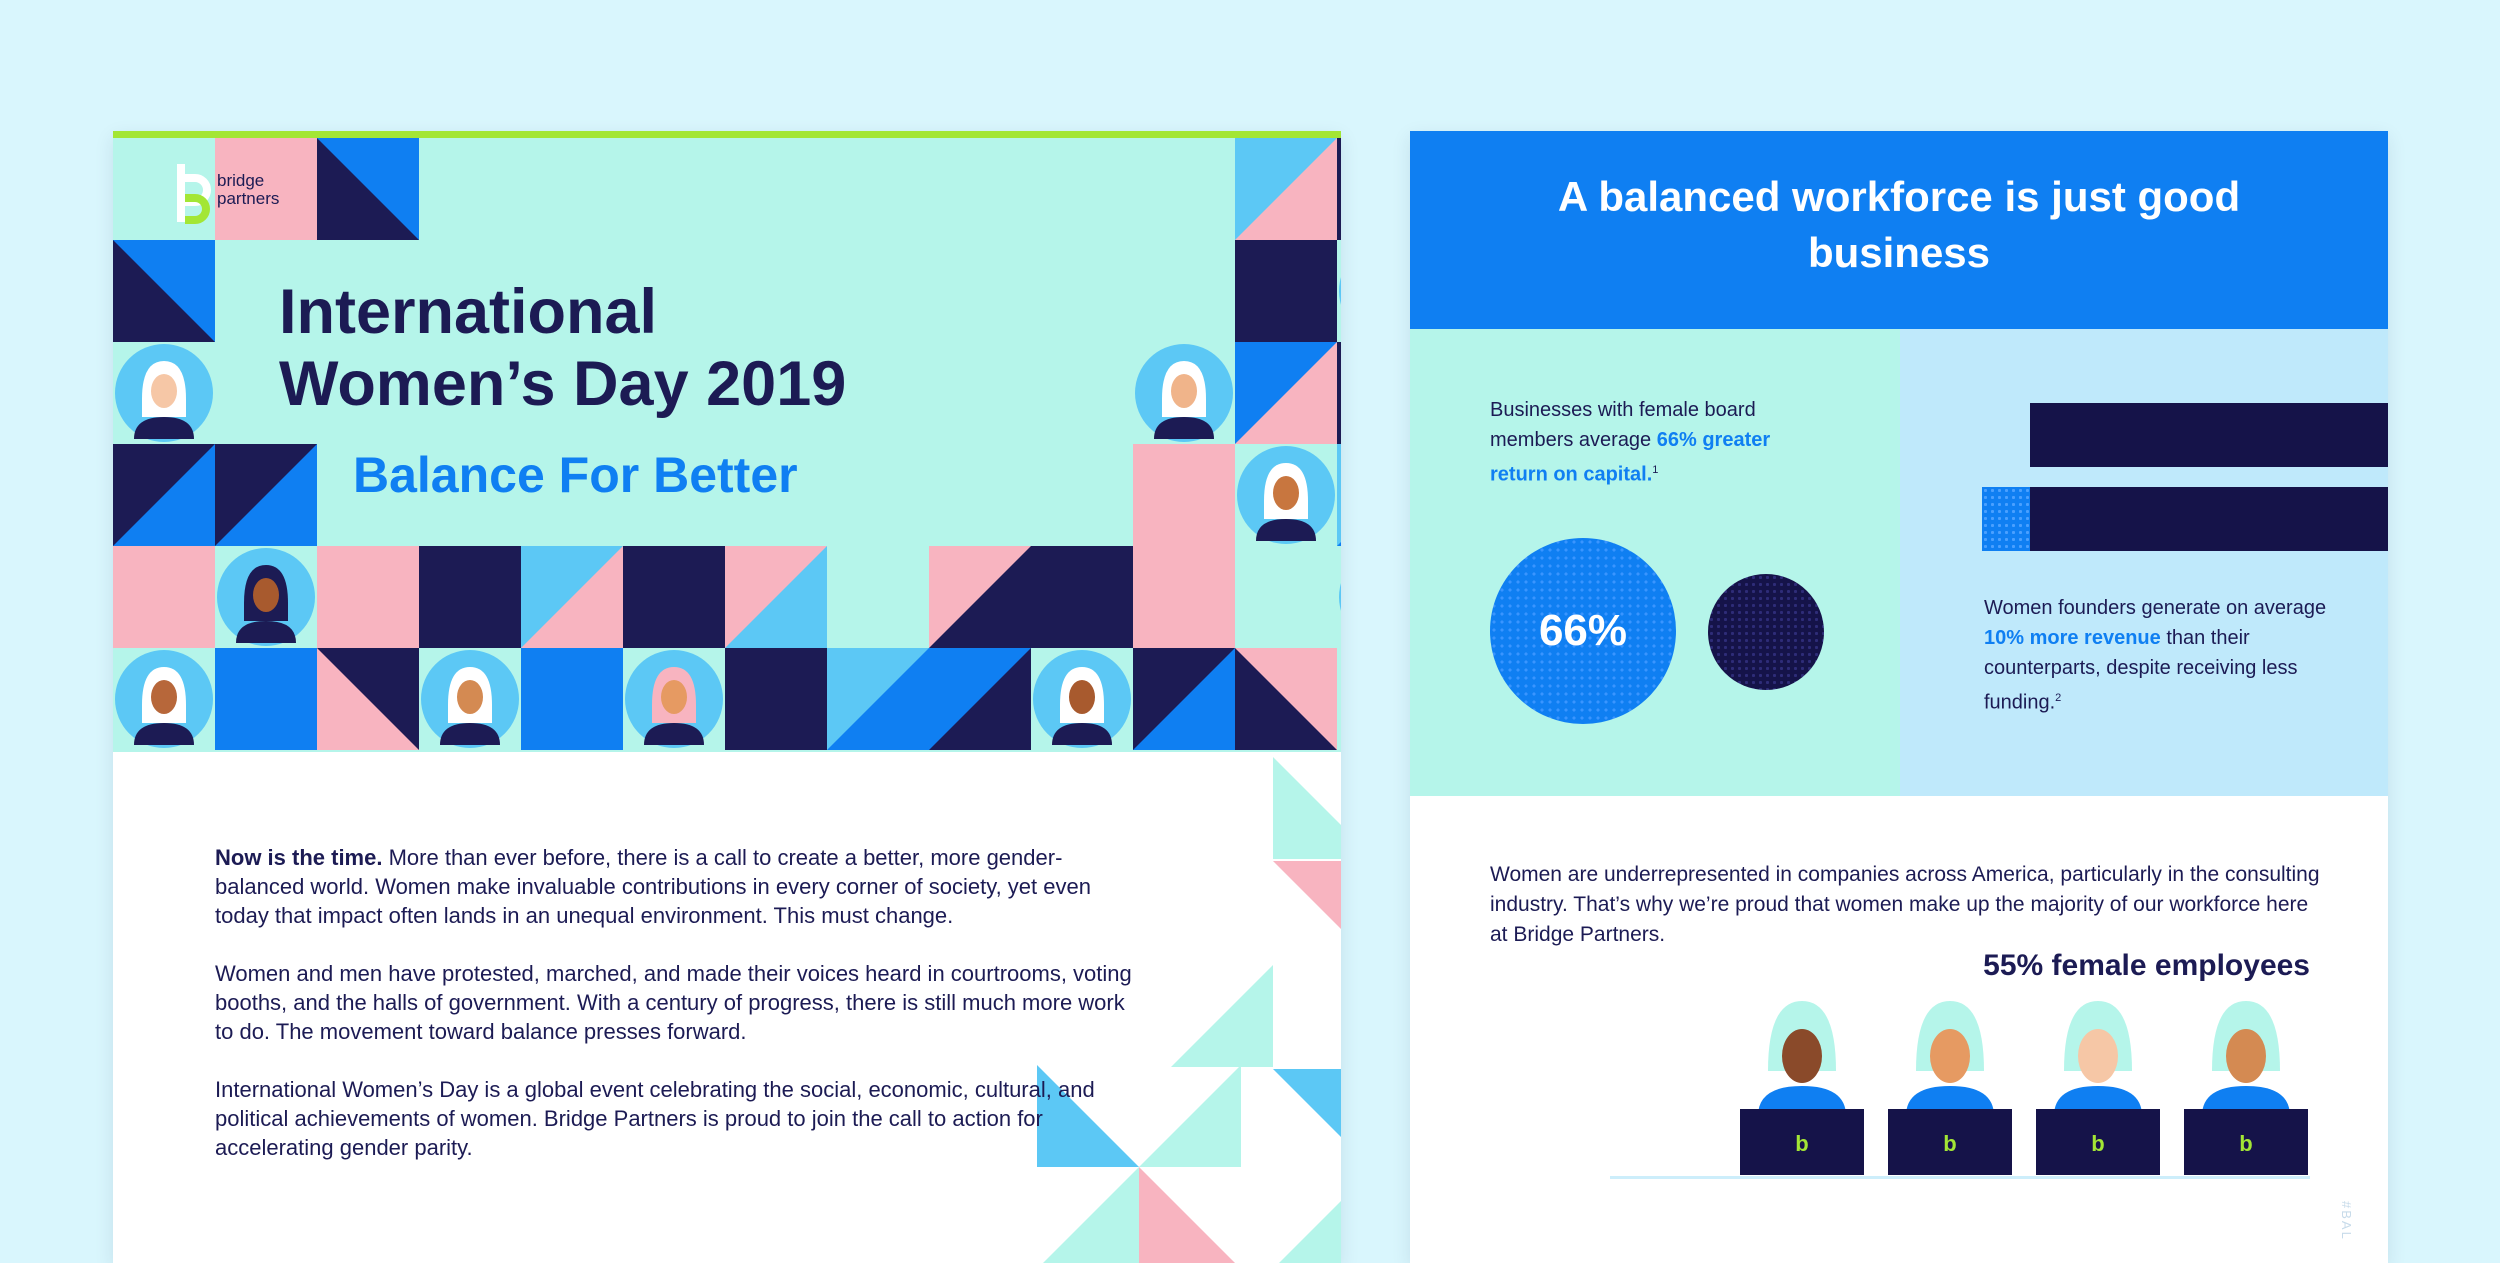 The image size is (2500, 1263). I want to click on stat-circle-label: 66%, so click(1583, 630).